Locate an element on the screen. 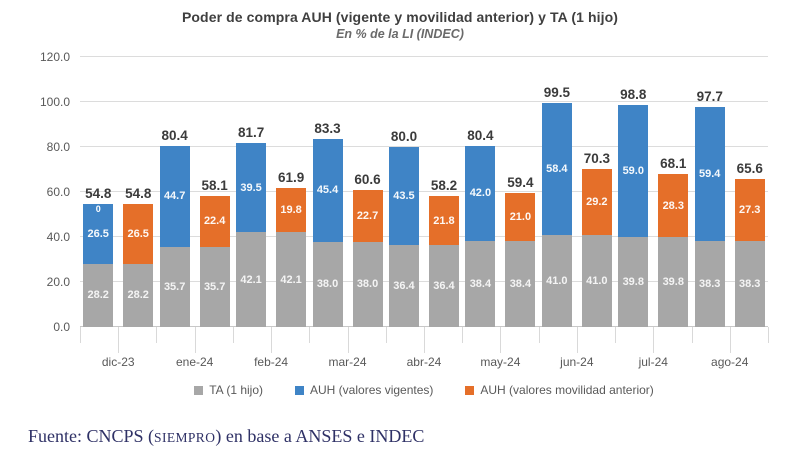 Image resolution: width=800 pixels, height=471 pixels. total-label: 70.3 is located at coordinates (596, 159).